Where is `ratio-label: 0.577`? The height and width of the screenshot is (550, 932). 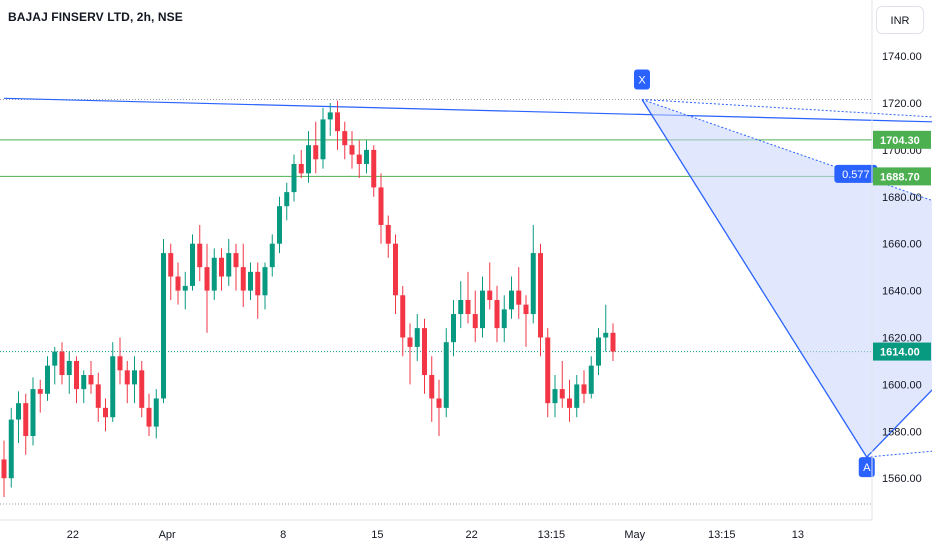 ratio-label: 0.577 is located at coordinates (856, 173).